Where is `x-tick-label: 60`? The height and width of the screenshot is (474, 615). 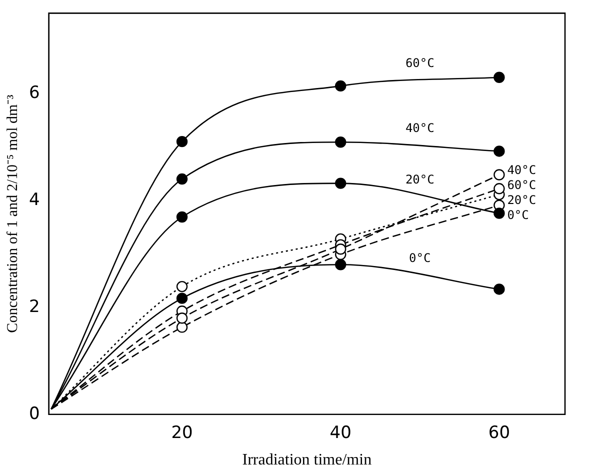
x-tick-label: 60 is located at coordinates (499, 433).